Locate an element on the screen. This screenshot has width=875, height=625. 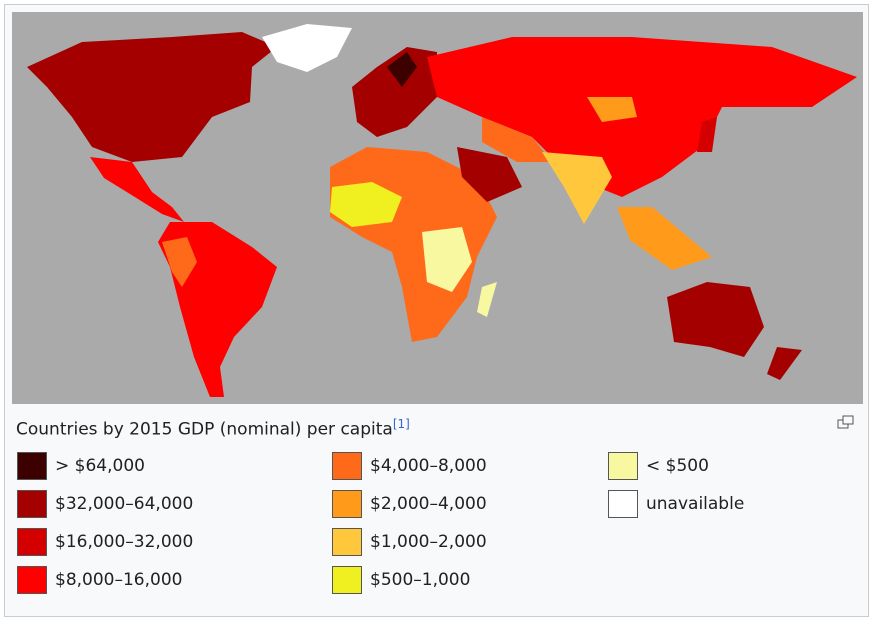
andes is located at coordinates (179, 262).